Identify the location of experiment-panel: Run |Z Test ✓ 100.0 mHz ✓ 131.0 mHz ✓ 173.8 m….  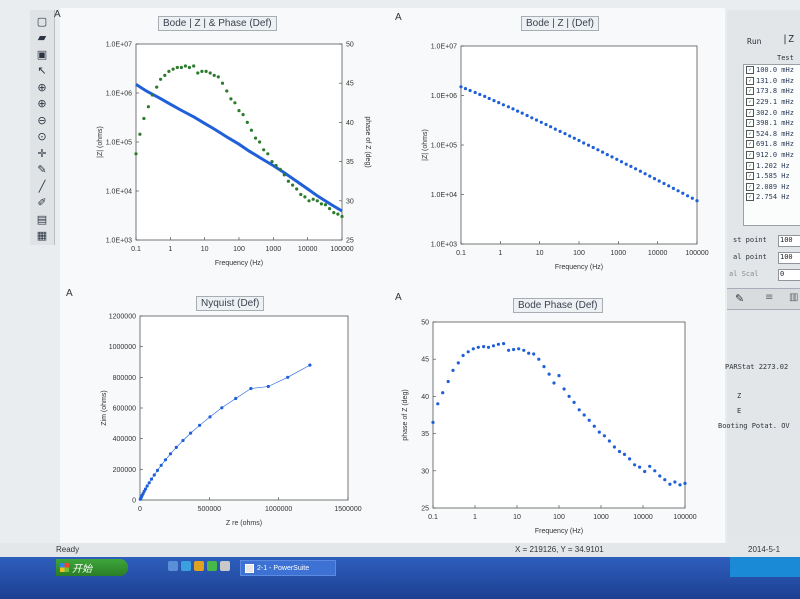
(759, 277).